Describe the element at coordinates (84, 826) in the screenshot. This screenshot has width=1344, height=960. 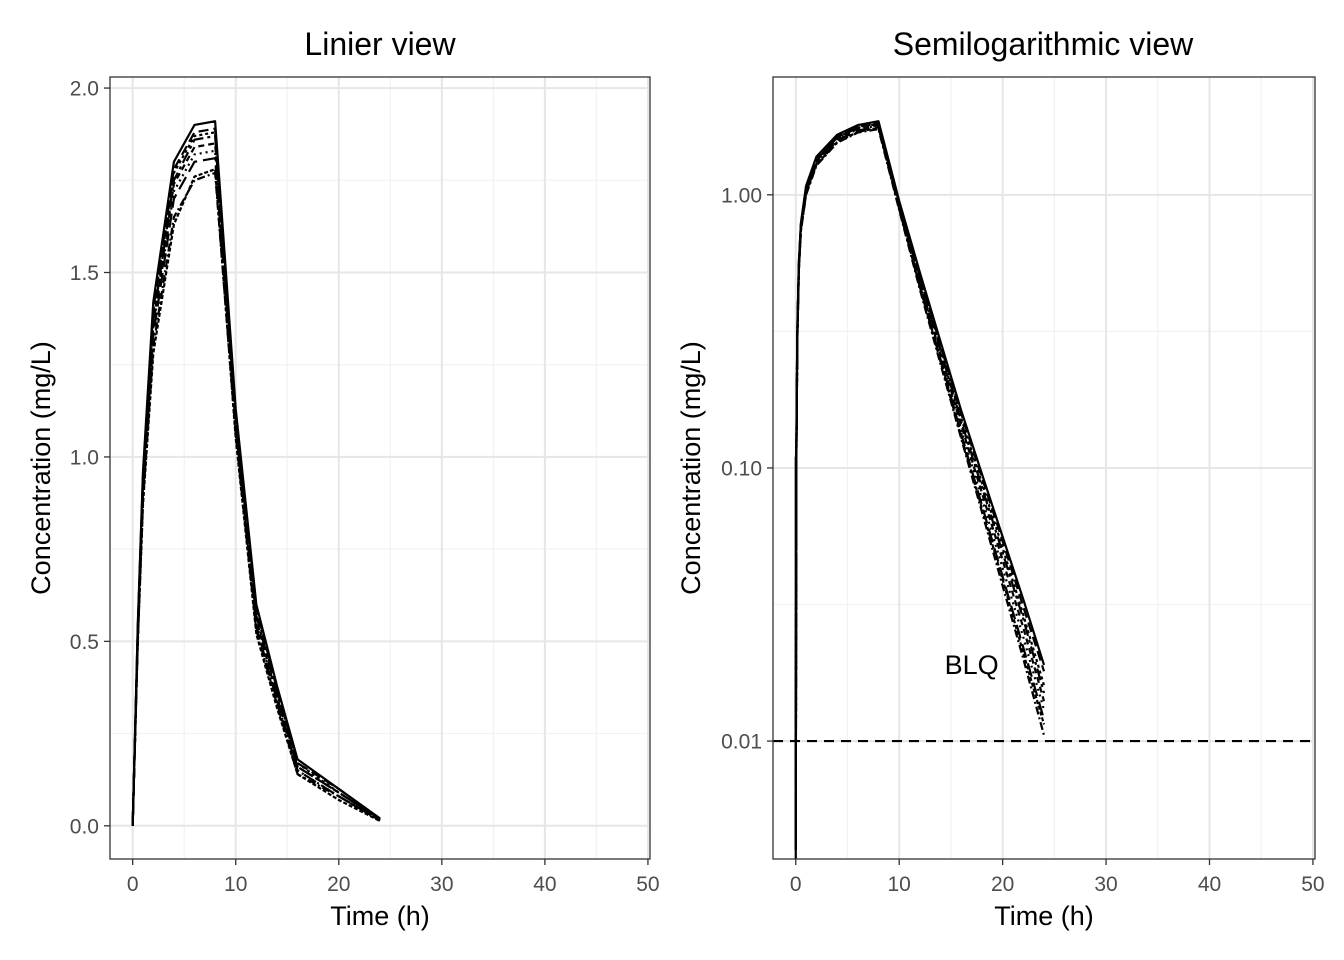
I see `y-tick-label: 0.0` at that location.